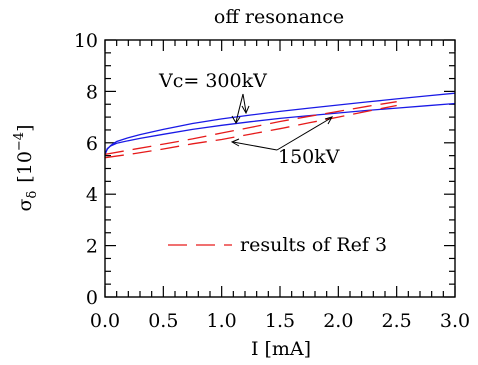 This screenshot has height=365, width=478. Describe the element at coordinates (25, 205) in the screenshot. I see `y-label-symbol: σ` at that location.